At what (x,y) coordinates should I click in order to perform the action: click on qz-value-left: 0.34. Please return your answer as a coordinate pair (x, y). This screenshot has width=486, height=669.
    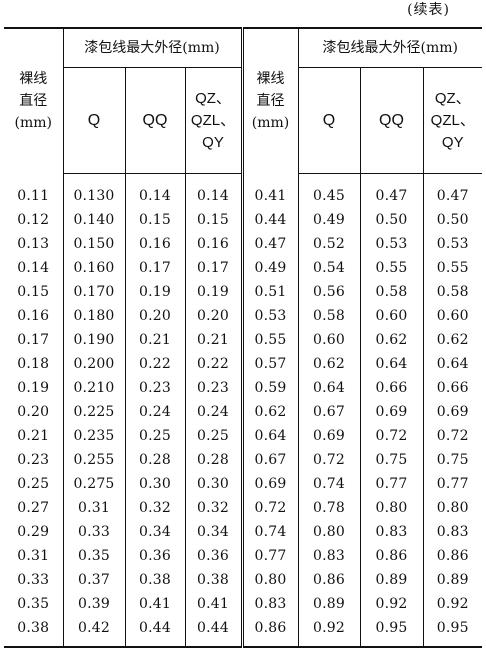
    Looking at the image, I should click on (213, 532).